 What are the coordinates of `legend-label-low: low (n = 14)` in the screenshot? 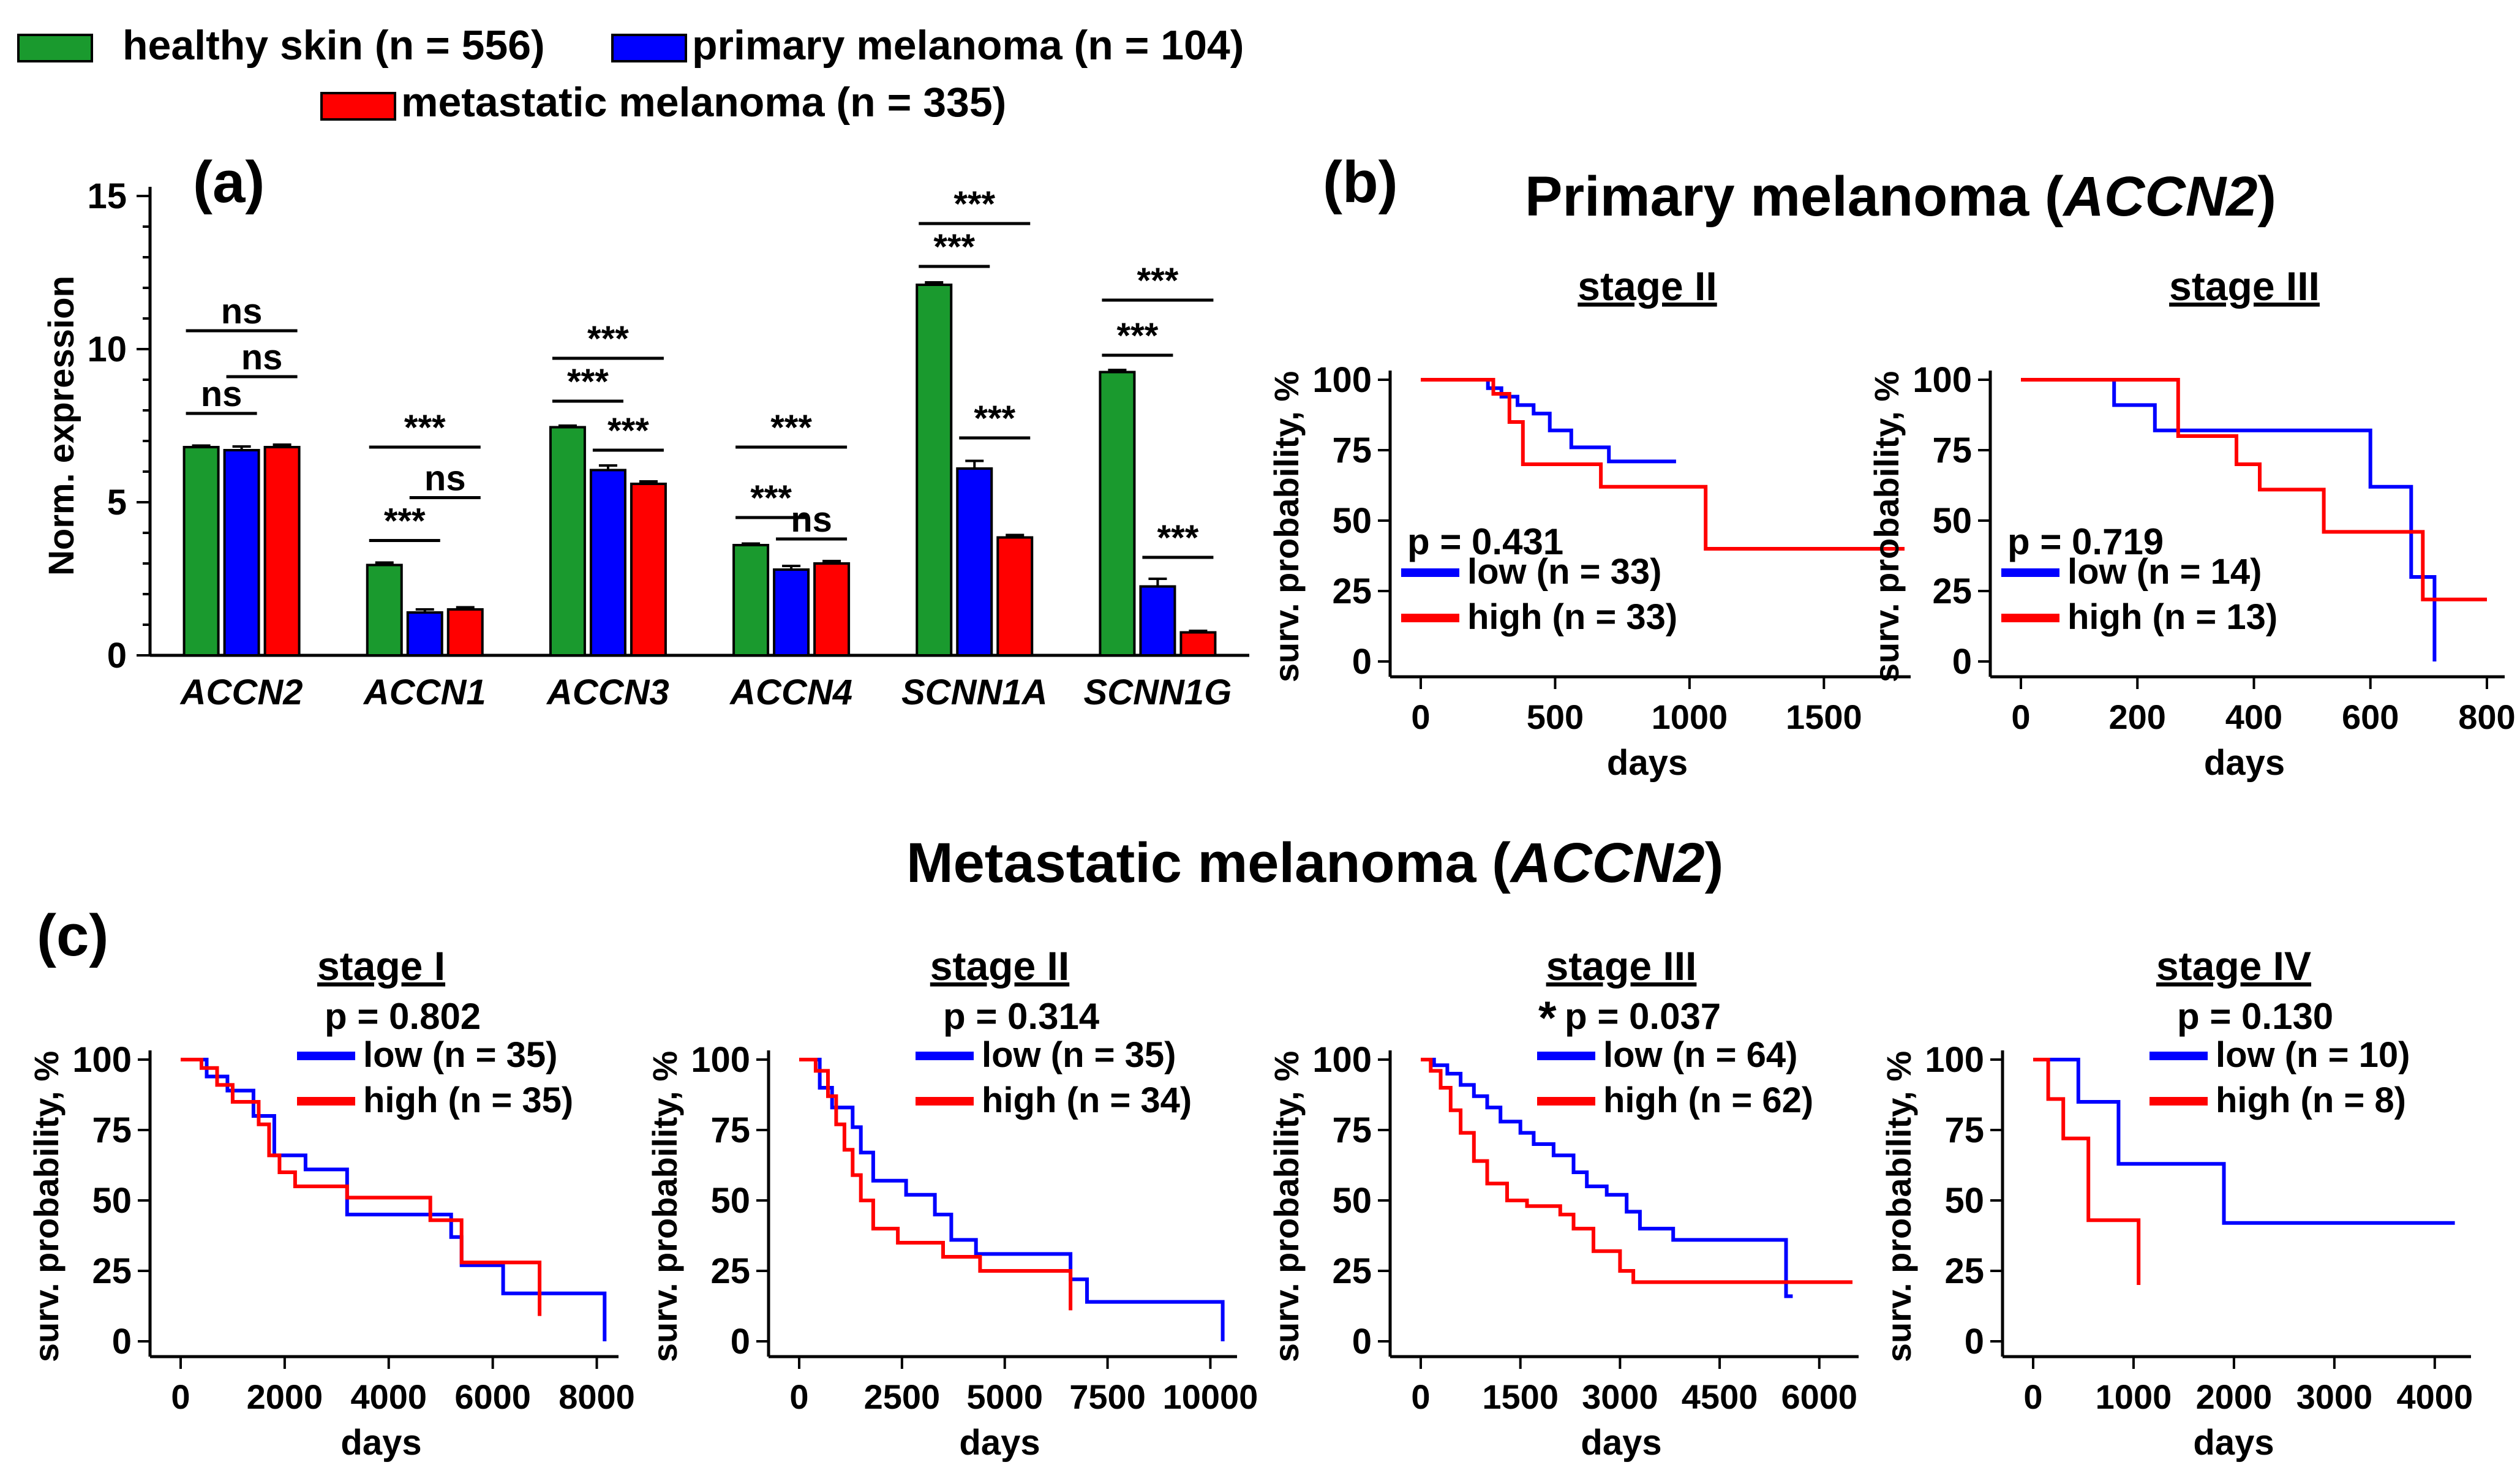 It's located at (2164, 572).